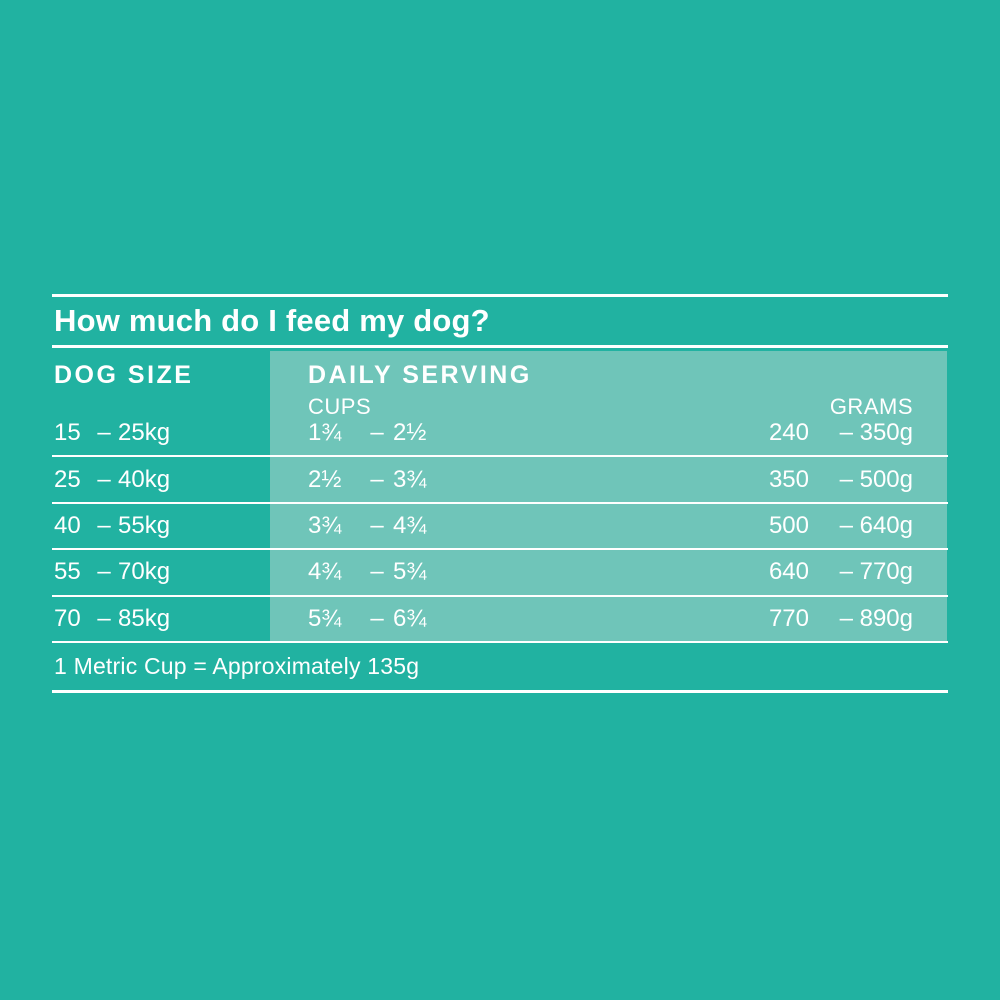  What do you see at coordinates (67, 618) in the screenshot?
I see `size-min: 70` at bounding box center [67, 618].